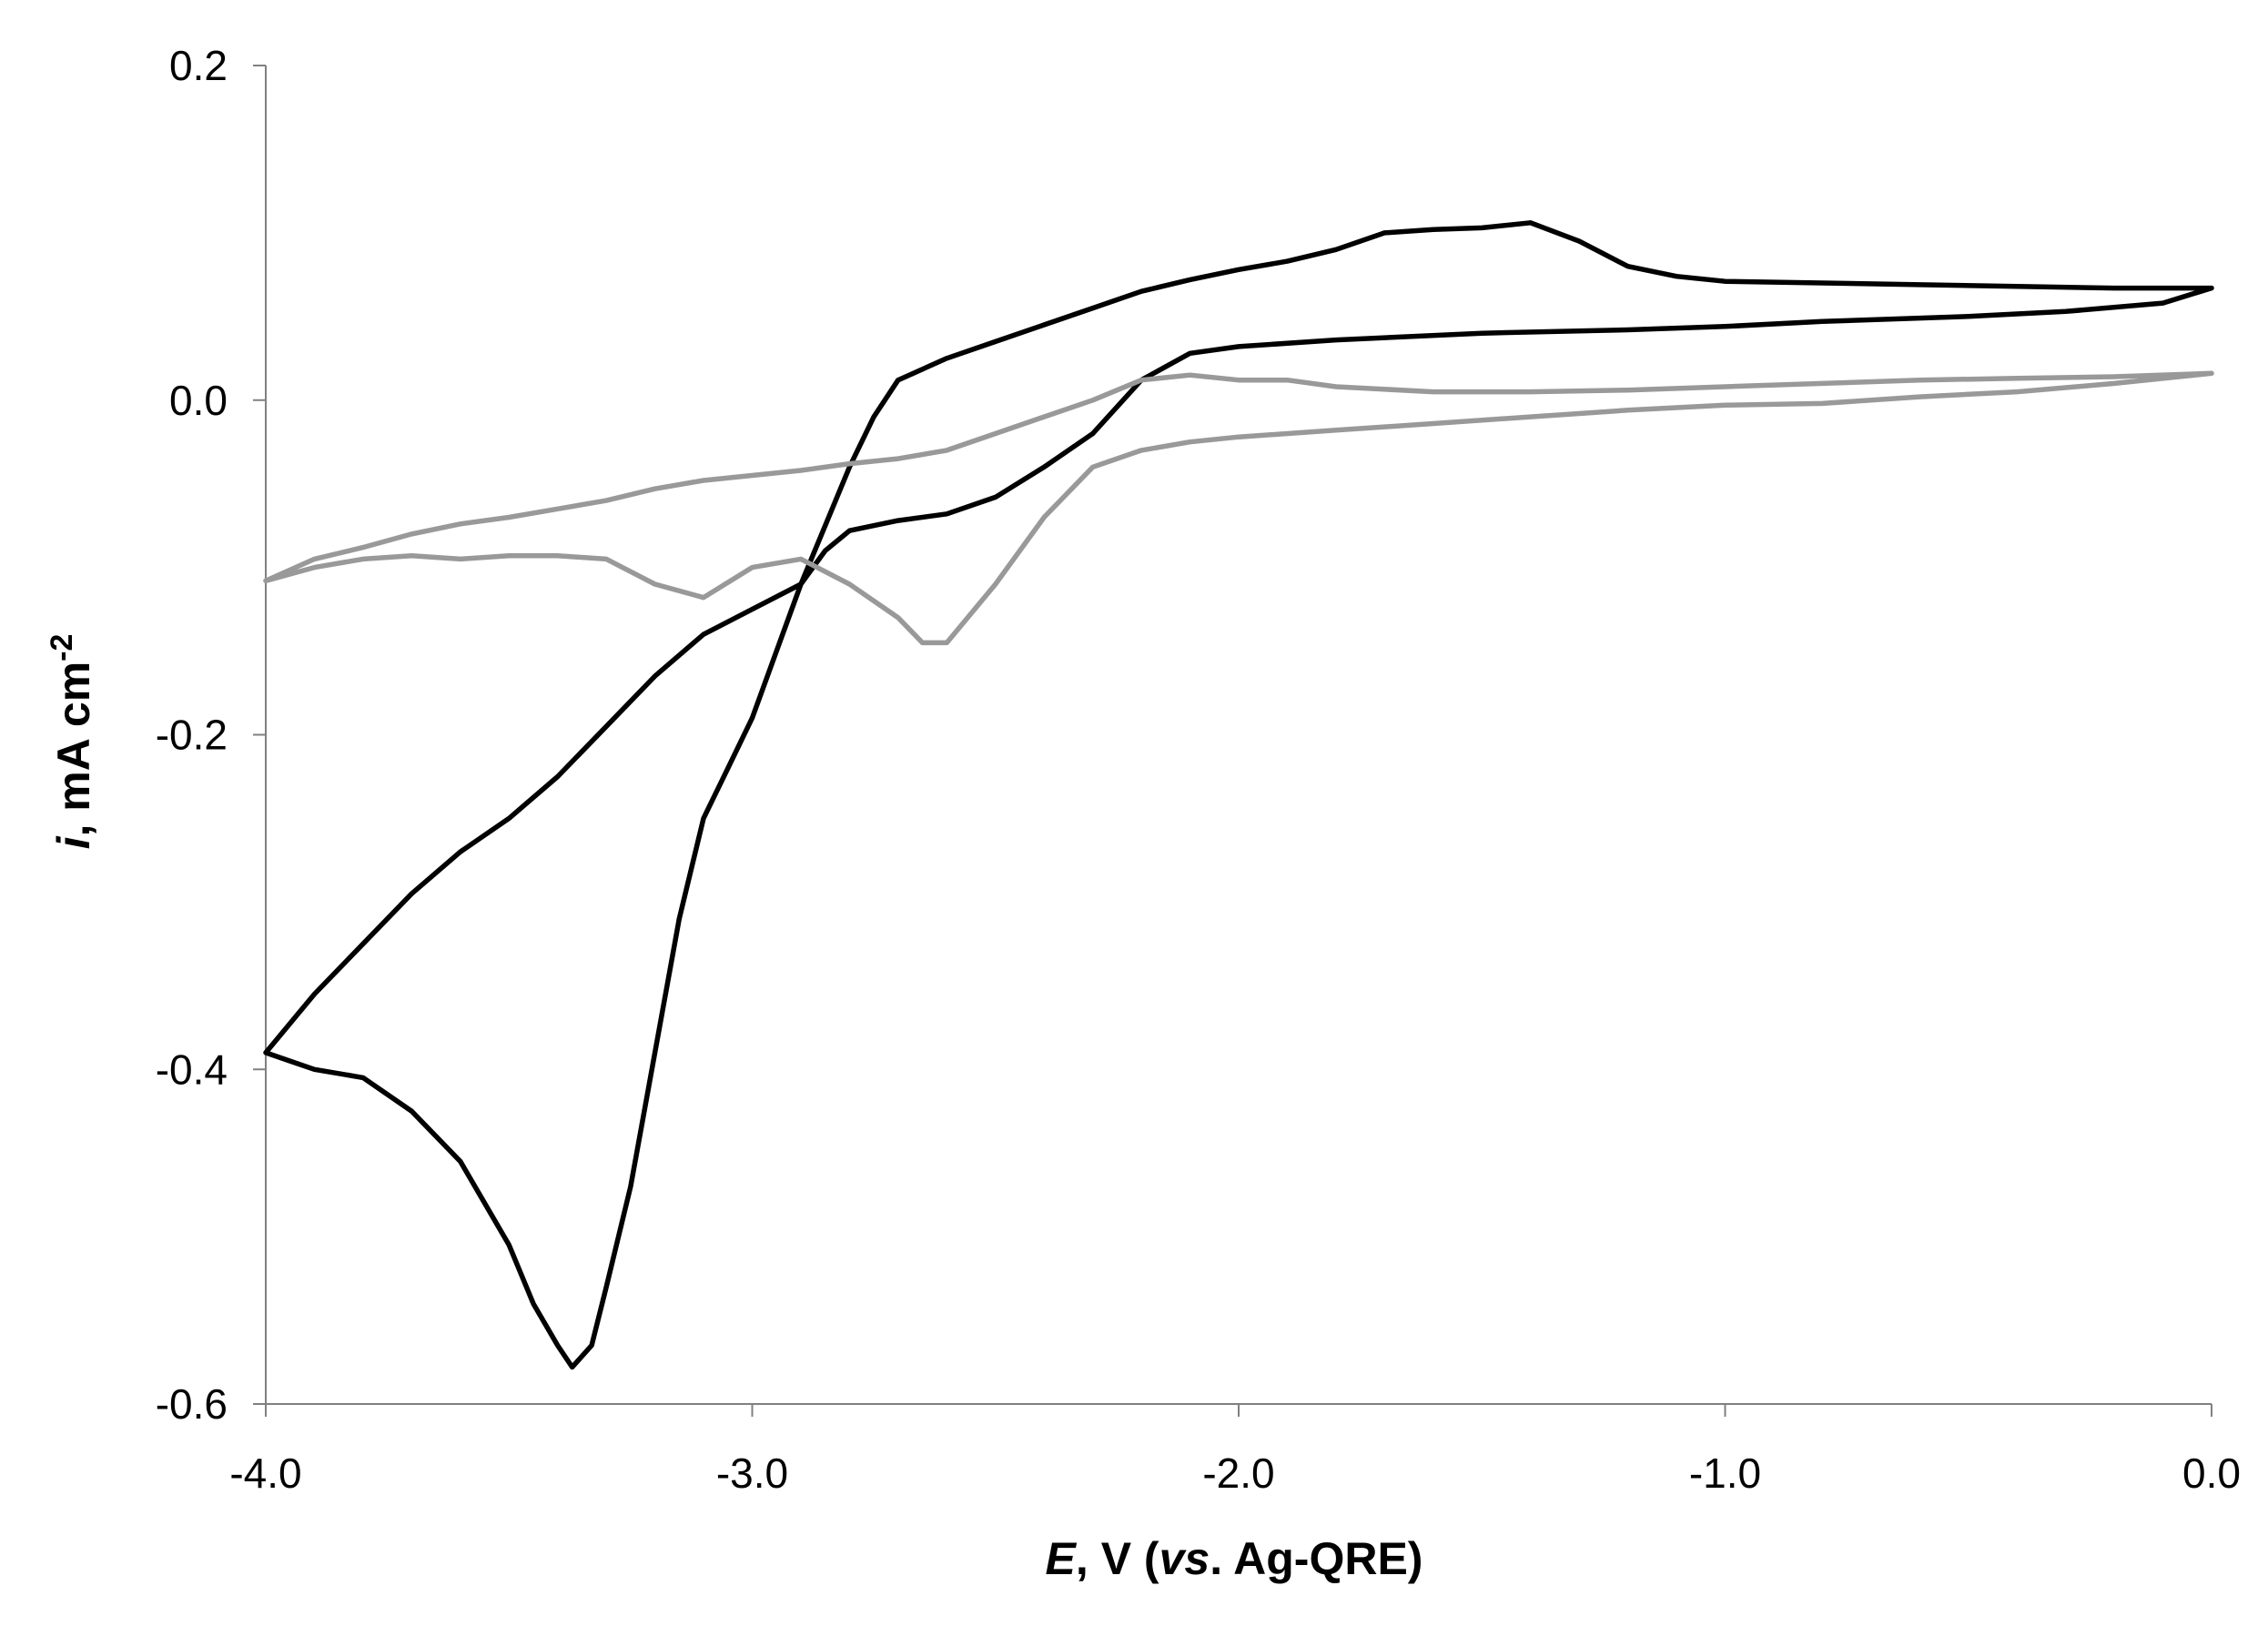 The width and height of the screenshot is (2268, 1626). What do you see at coordinates (1117, 1559) in the screenshot?
I see `x-axis-title-unit: , V (` at bounding box center [1117, 1559].